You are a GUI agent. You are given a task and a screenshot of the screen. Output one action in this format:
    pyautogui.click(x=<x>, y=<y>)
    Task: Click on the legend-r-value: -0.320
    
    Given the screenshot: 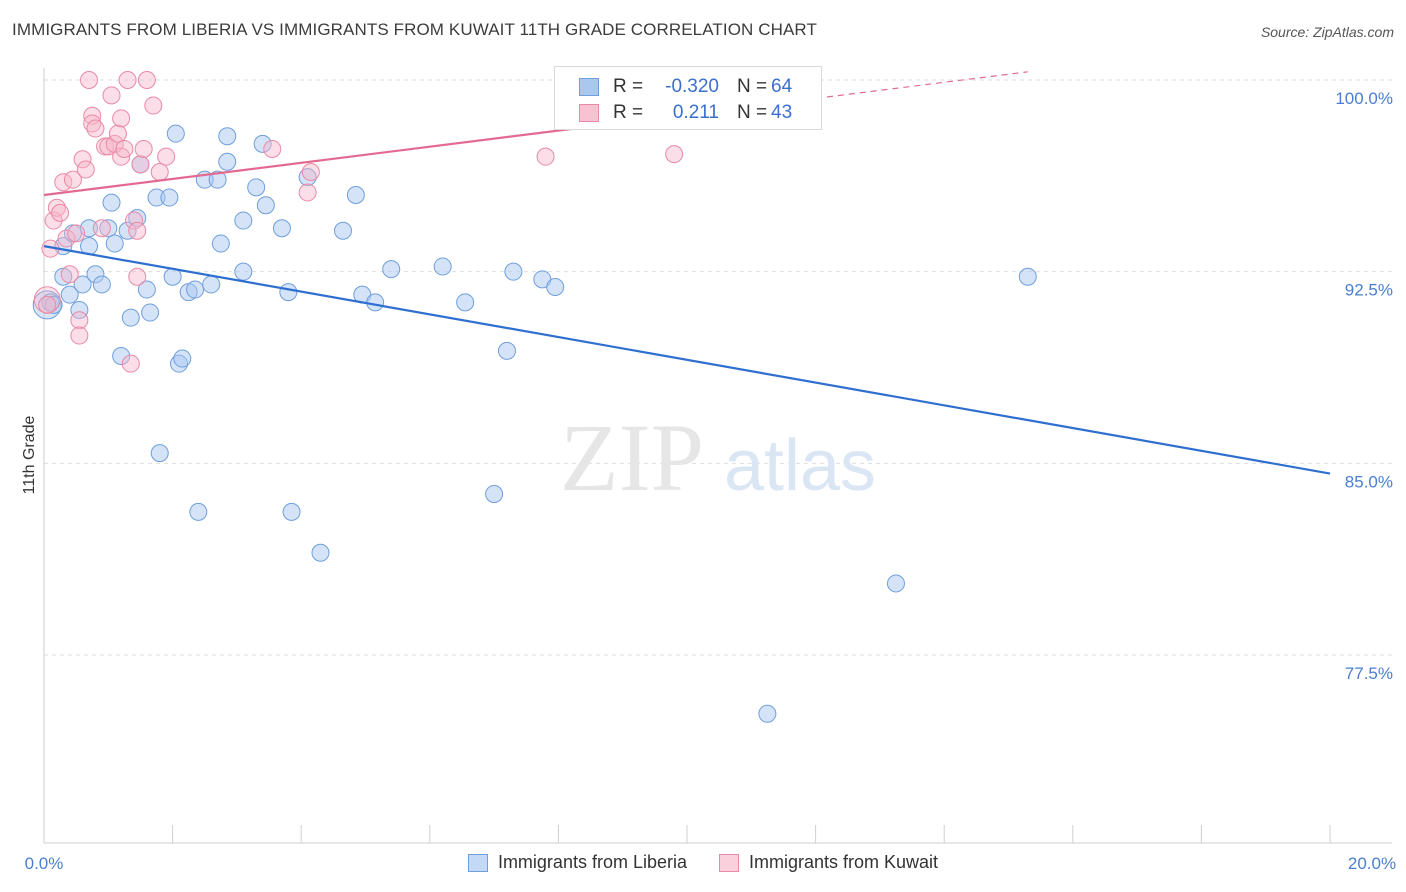 What is the action you would take?
    pyautogui.click(x=692, y=86)
    